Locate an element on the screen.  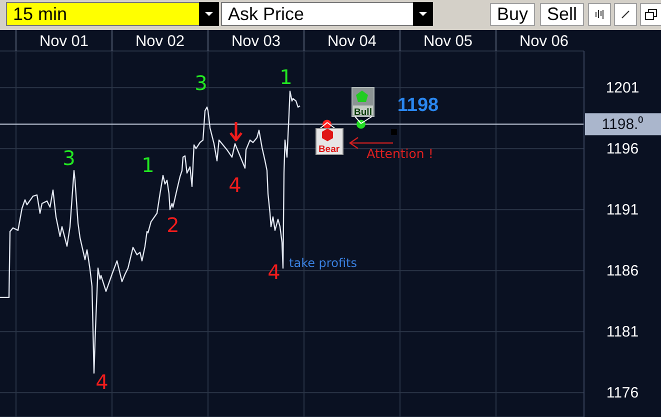
button: Sell is located at coordinates (562, 14).